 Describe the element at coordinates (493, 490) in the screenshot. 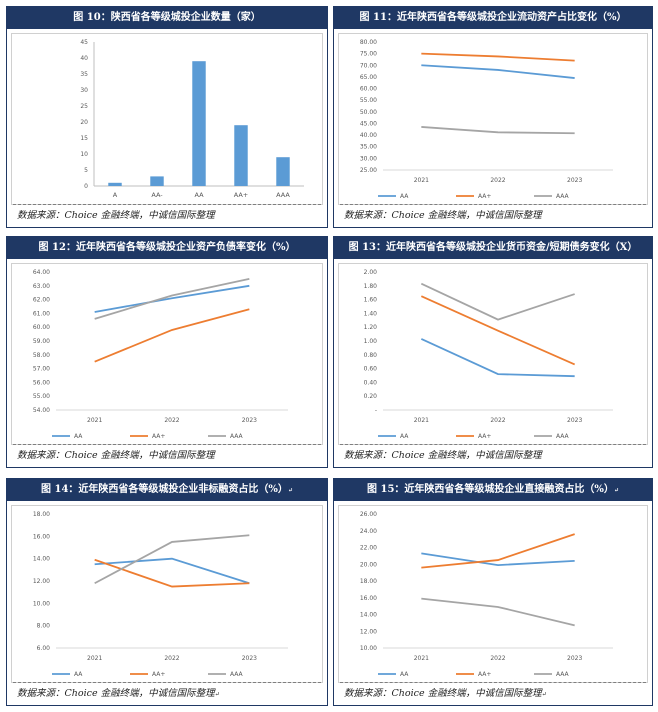

I see `chart-title: 图 15：近年陕西省各等级城投企业直接融资占比（%）↵` at that location.